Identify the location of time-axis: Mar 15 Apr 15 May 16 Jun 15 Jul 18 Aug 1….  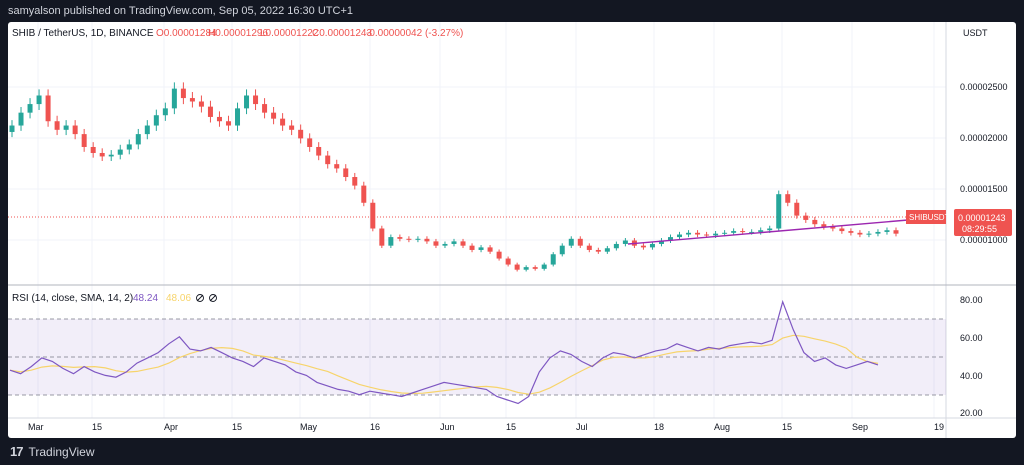
(512, 424).